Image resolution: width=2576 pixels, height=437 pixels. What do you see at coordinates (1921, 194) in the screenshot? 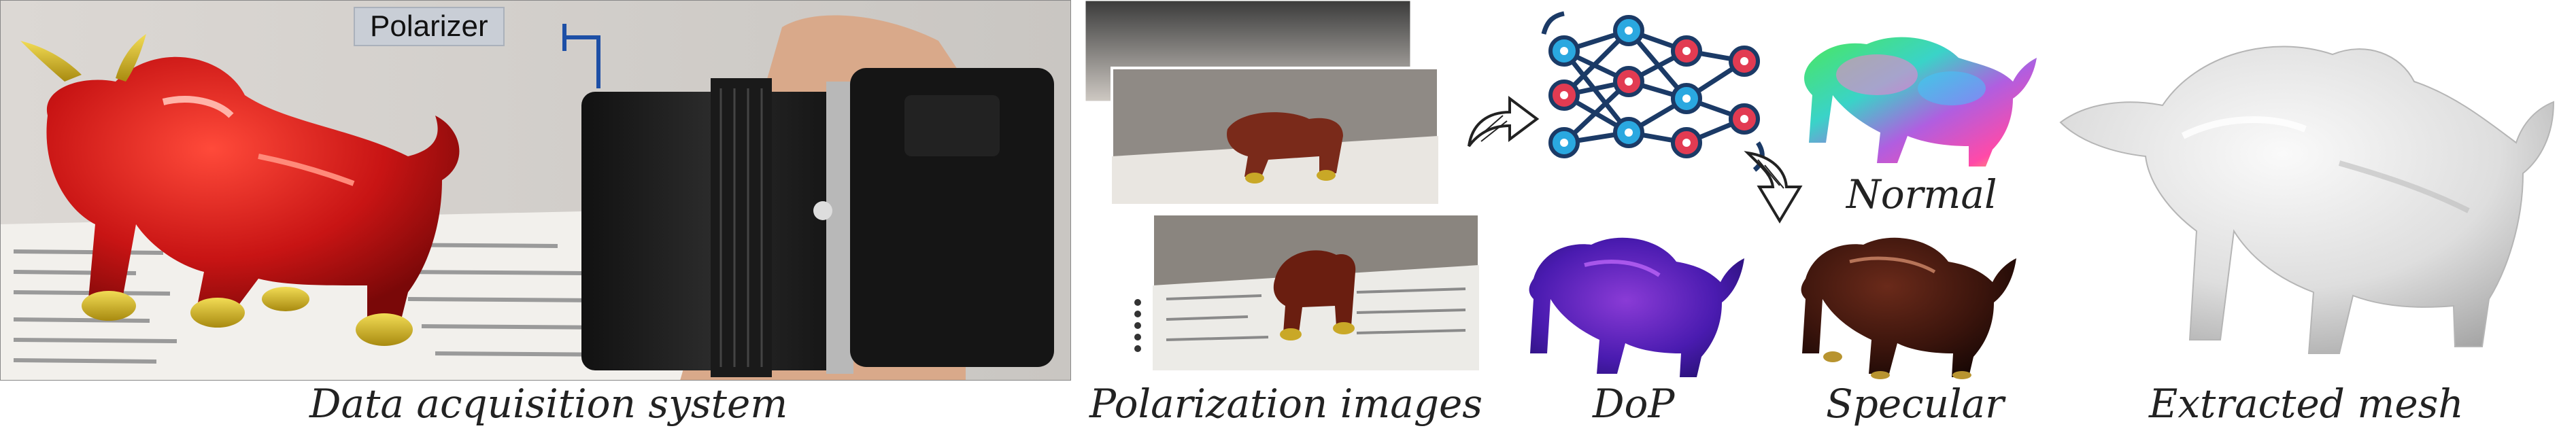
I see `label-normal: Normal` at bounding box center [1921, 194].